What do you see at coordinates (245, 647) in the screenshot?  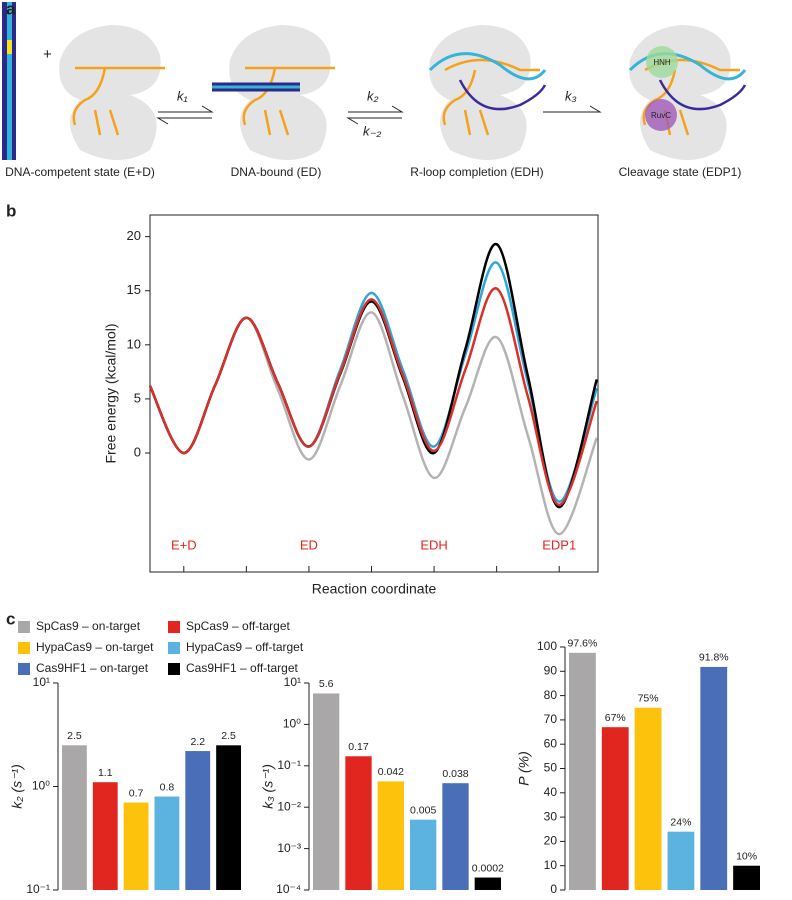 I see `legend-label: HypaCas9 – off-target` at bounding box center [245, 647].